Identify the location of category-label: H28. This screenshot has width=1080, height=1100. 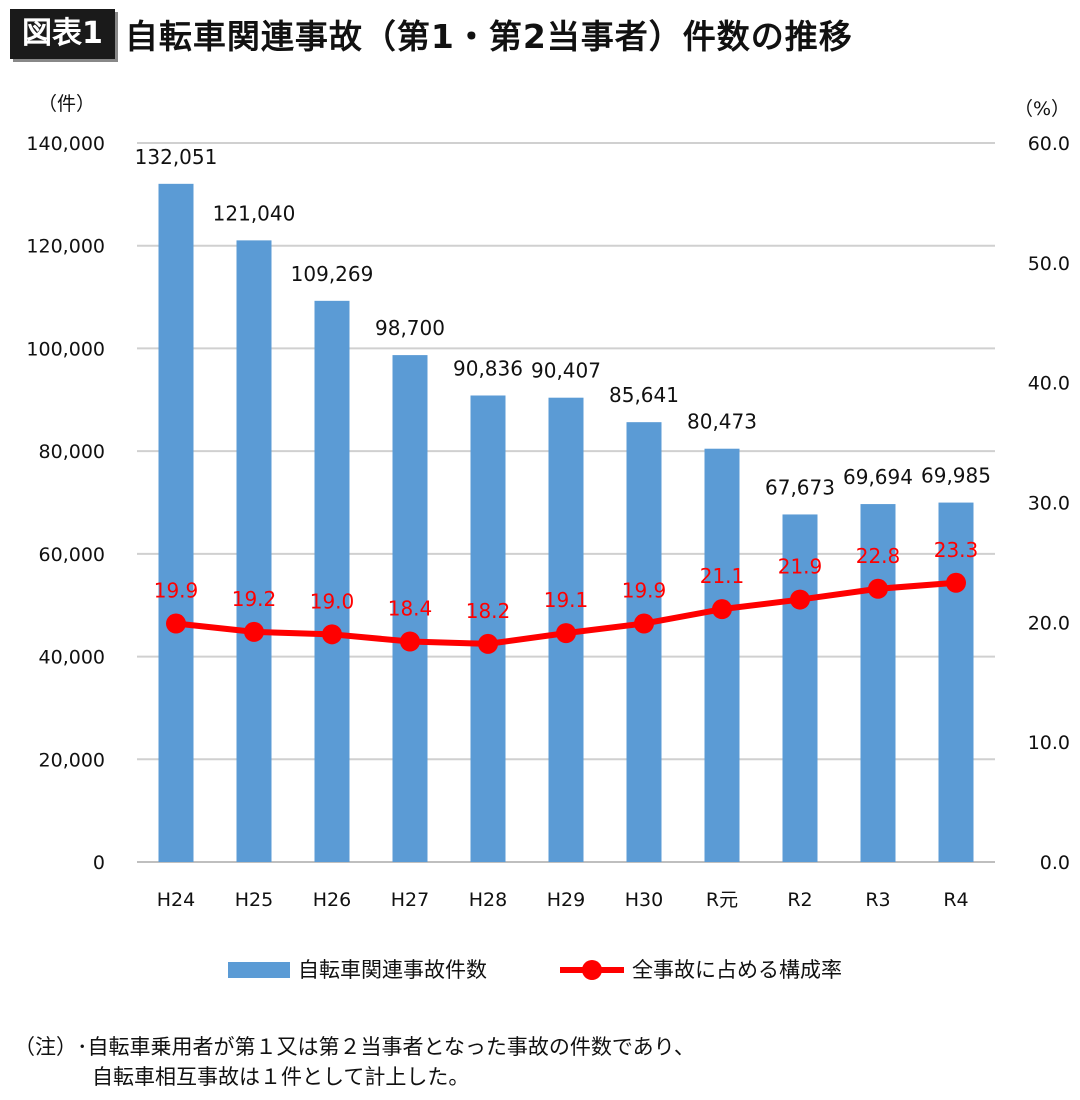
(488, 900).